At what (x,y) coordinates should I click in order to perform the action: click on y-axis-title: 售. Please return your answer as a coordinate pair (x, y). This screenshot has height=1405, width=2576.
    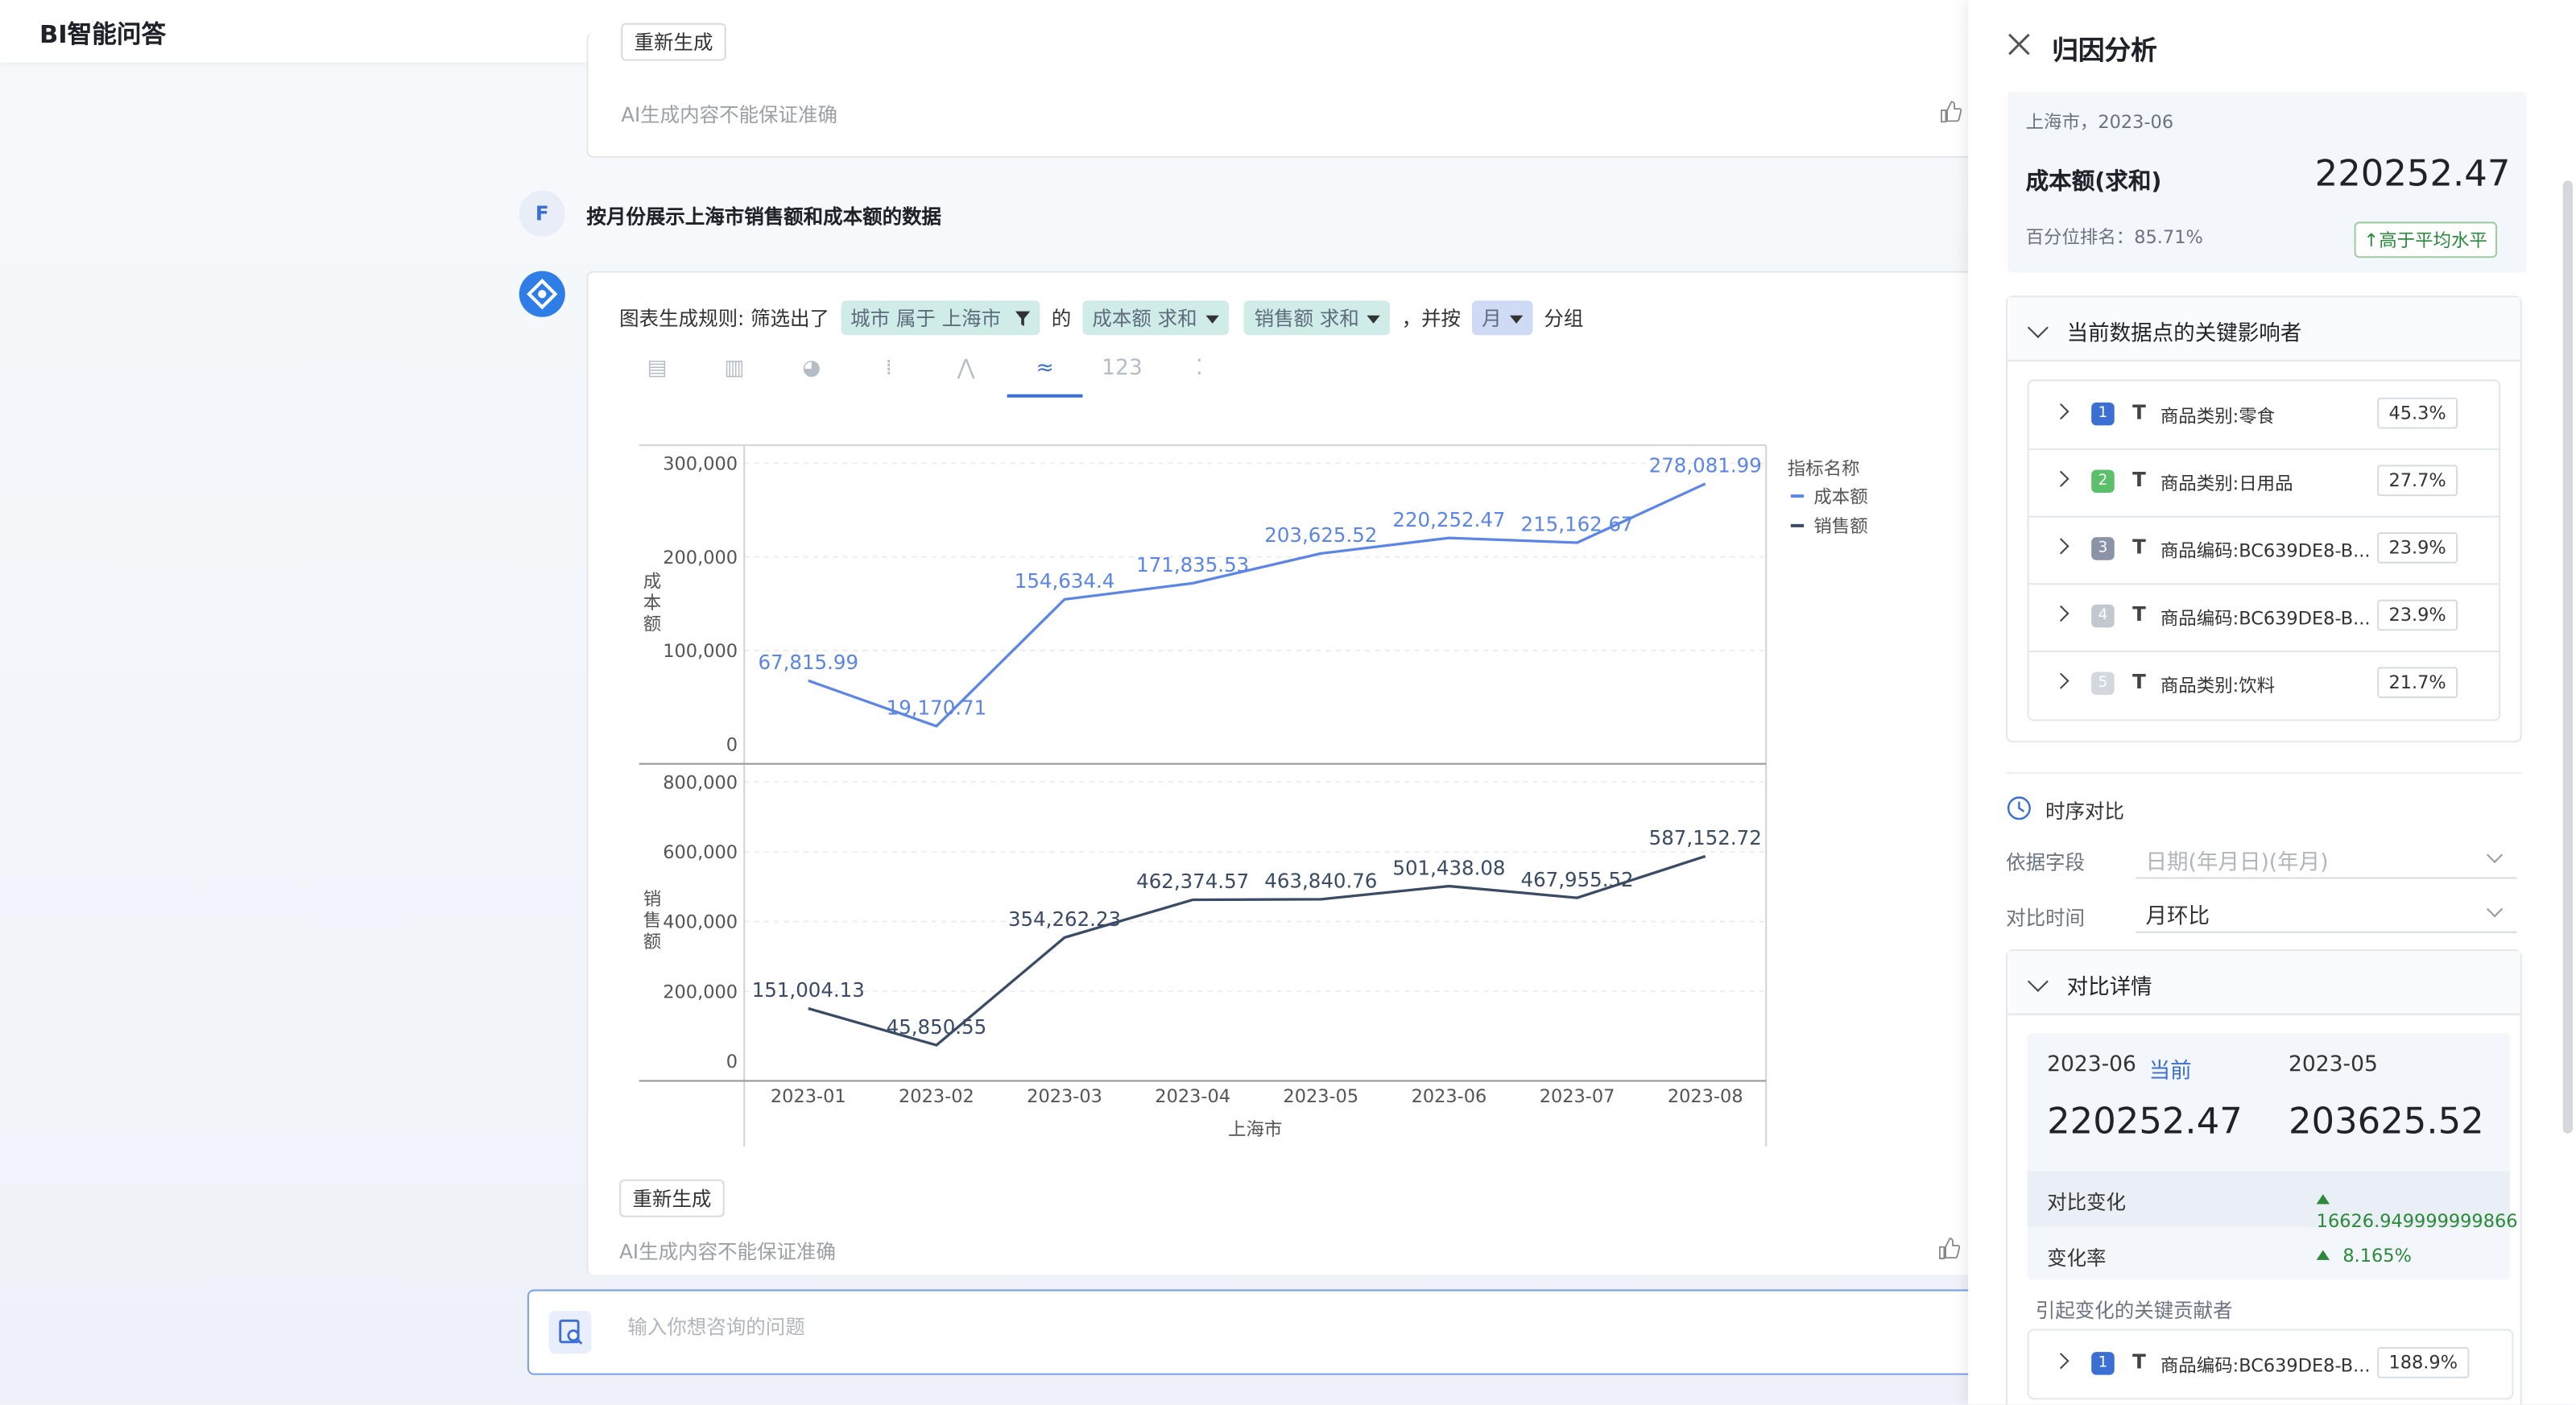
    Looking at the image, I should click on (652, 921).